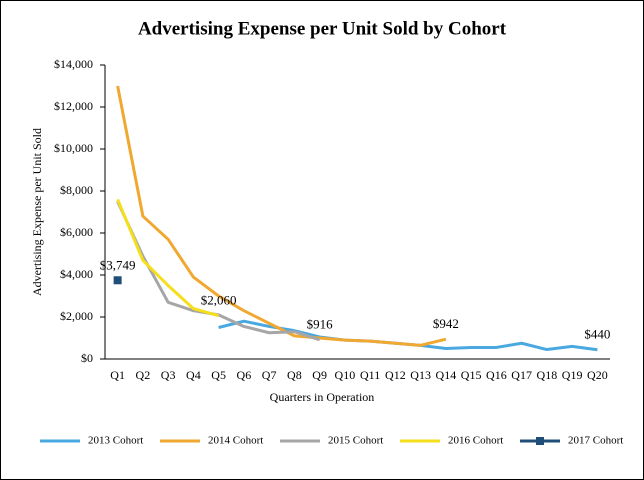 The image size is (644, 480). Describe the element at coordinates (143, 375) in the screenshot. I see `x-tick-label: Q2` at that location.